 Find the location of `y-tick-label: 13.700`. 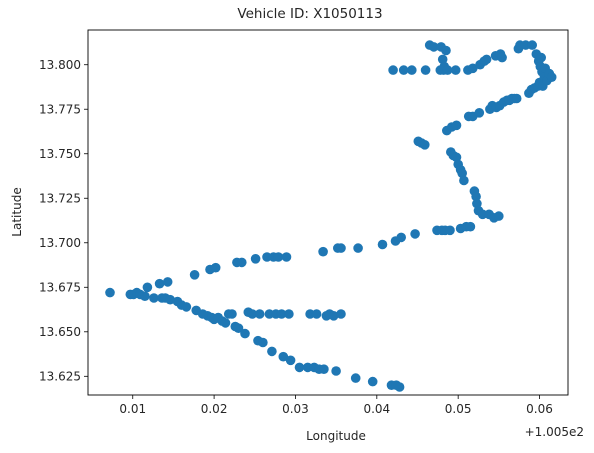

y-tick-label: 13.700 is located at coordinates (60, 243).